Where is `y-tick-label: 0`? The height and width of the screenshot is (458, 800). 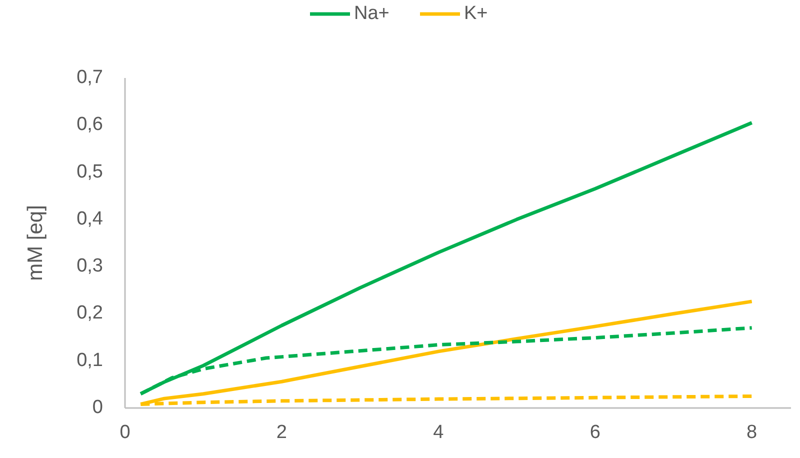 y-tick-label: 0 is located at coordinates (97, 407).